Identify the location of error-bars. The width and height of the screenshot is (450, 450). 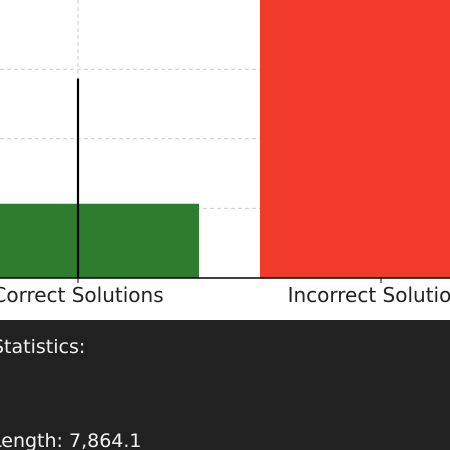
(78, 178).